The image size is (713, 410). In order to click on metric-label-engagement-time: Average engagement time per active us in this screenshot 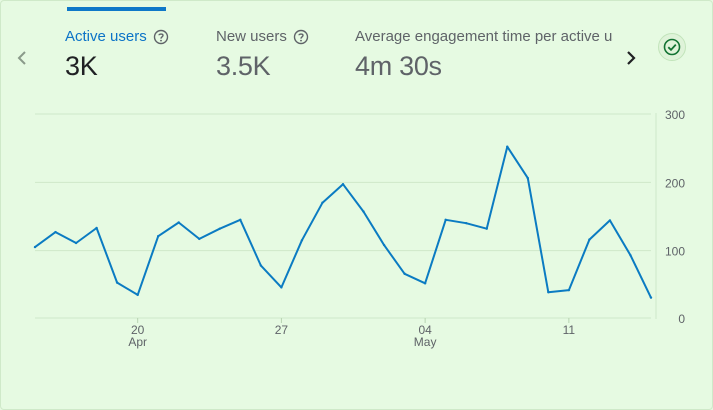, I will do `click(484, 36)`.